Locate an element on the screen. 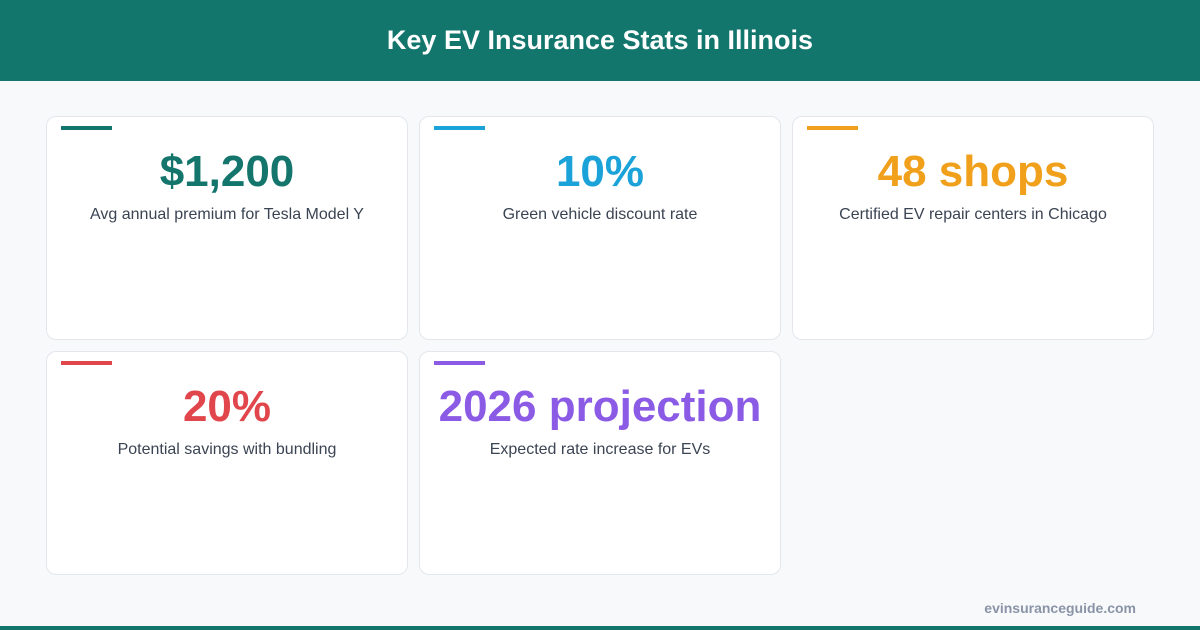 This screenshot has width=1200, height=630. title: Key EV Insurance Stats in Illinois is located at coordinates (600, 40).